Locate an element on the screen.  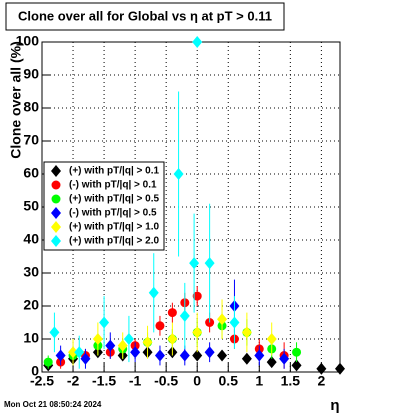
y-axis-label: Clone over all (%) is located at coordinates (16, 99).